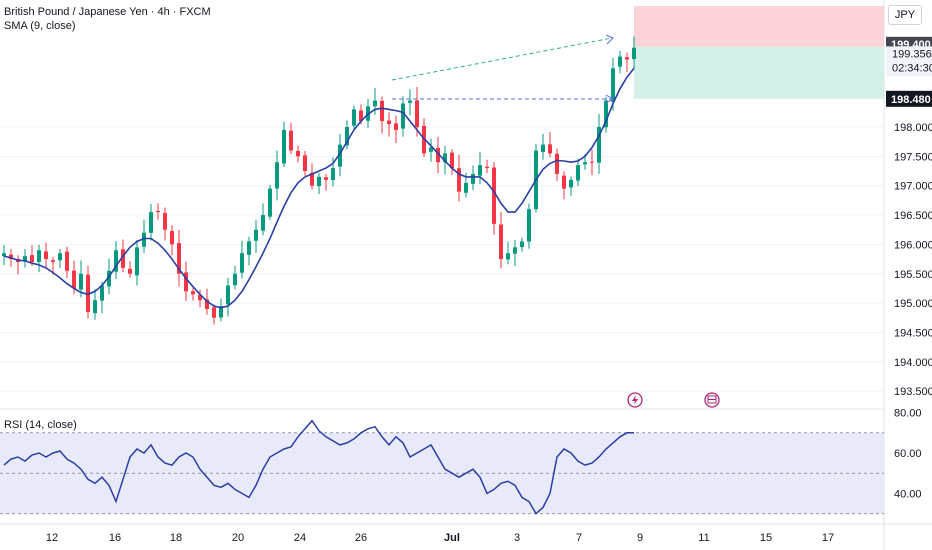 The width and height of the screenshot is (932, 550). I want to click on currency-button: JPY, so click(905, 15).